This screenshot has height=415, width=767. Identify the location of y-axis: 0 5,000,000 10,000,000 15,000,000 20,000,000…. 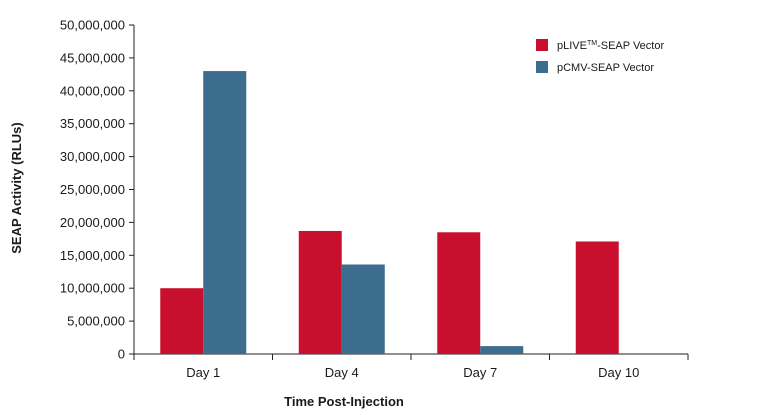
(97, 190).